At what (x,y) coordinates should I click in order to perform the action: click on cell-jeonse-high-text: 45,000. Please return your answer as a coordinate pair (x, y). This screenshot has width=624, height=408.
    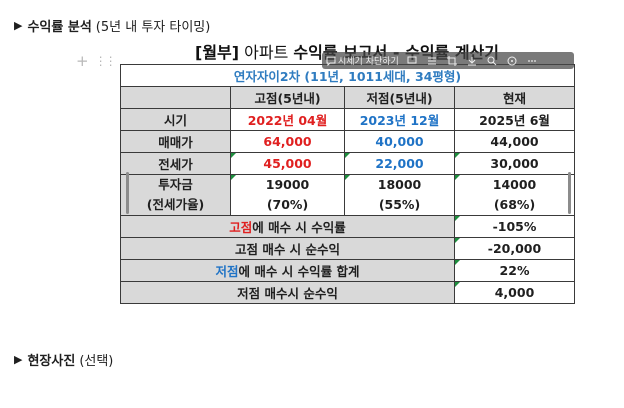
    Looking at the image, I should click on (287, 163).